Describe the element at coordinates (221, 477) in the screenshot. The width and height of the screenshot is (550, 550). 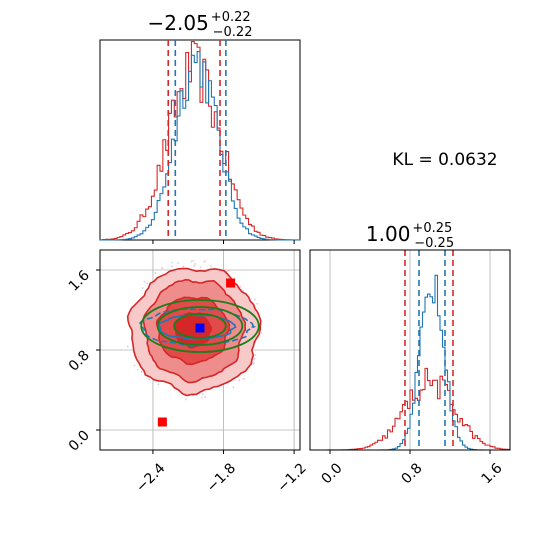
I see `joint-xtick-label-1: −1.8` at that location.